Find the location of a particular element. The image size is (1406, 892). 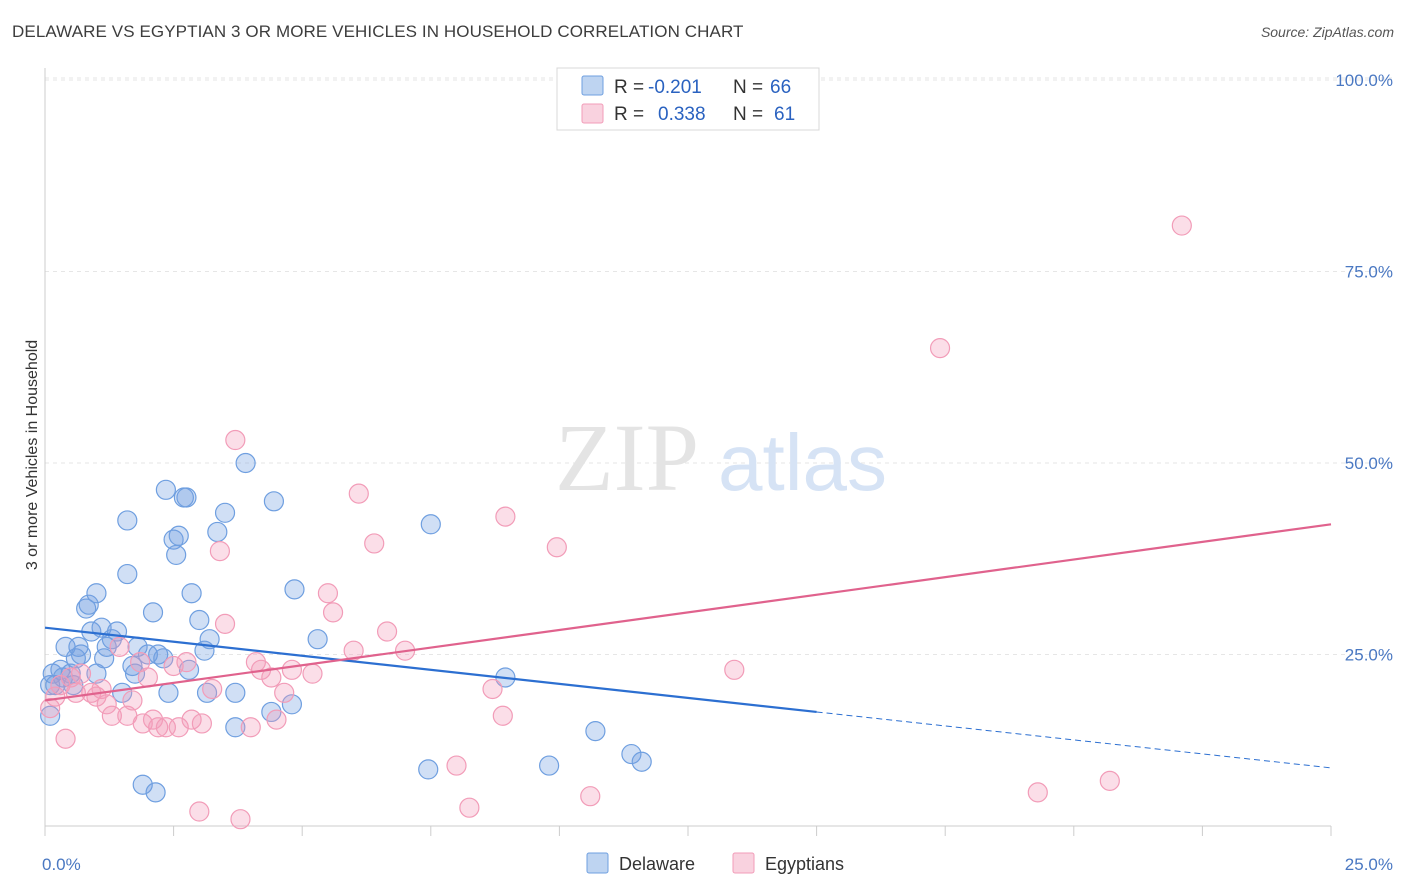

legend-label-delaware: Delaware is located at coordinates (657, 864).